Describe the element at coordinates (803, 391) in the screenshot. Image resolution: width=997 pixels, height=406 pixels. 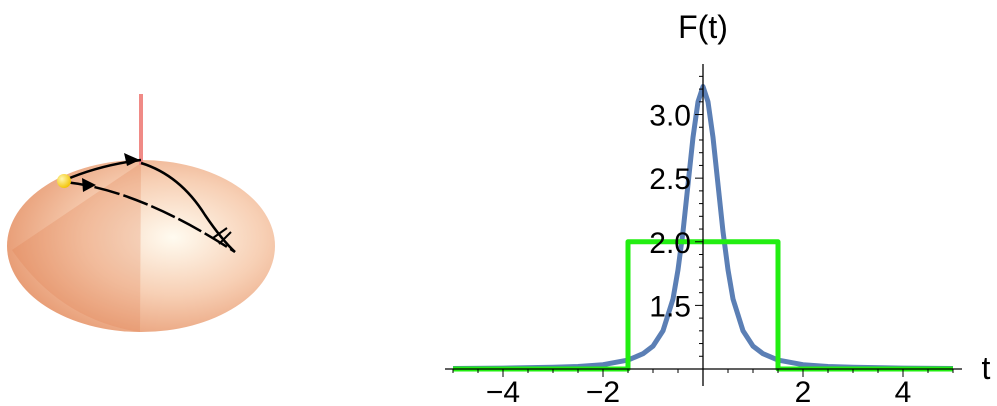
I see `x-tick-label: 2` at that location.